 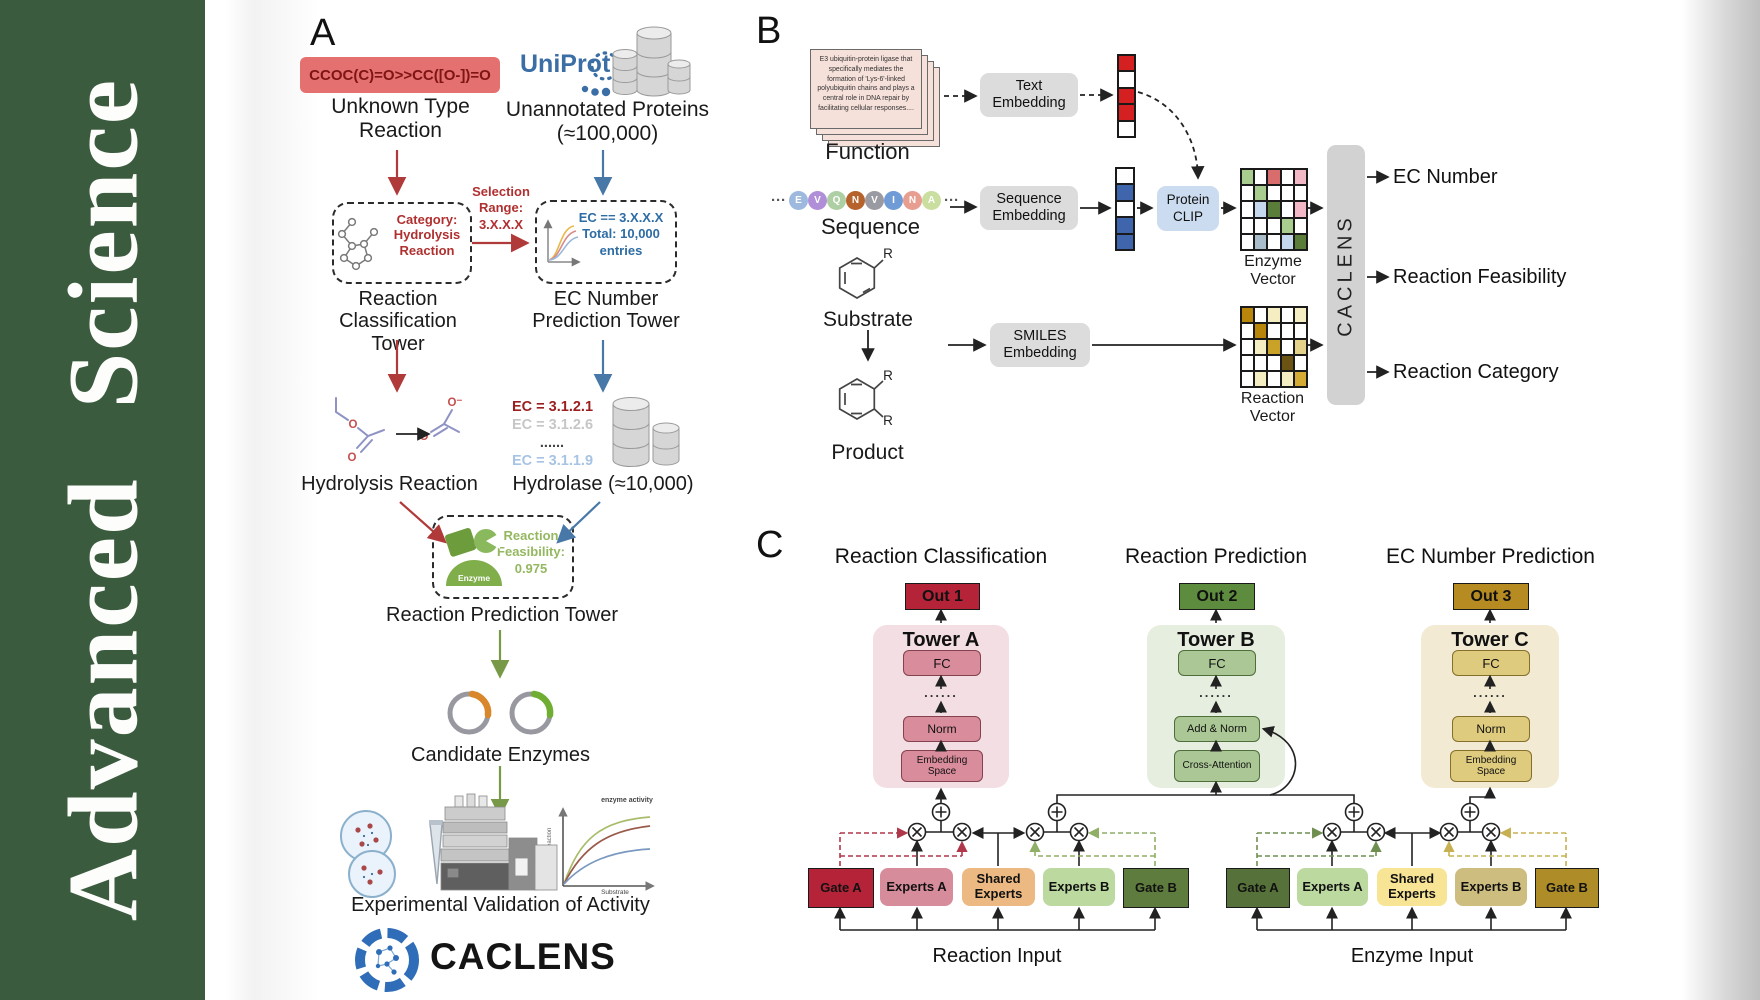 What do you see at coordinates (1204, 832) in the screenshot?
I see `multiply-node-icon` at bounding box center [1204, 832].